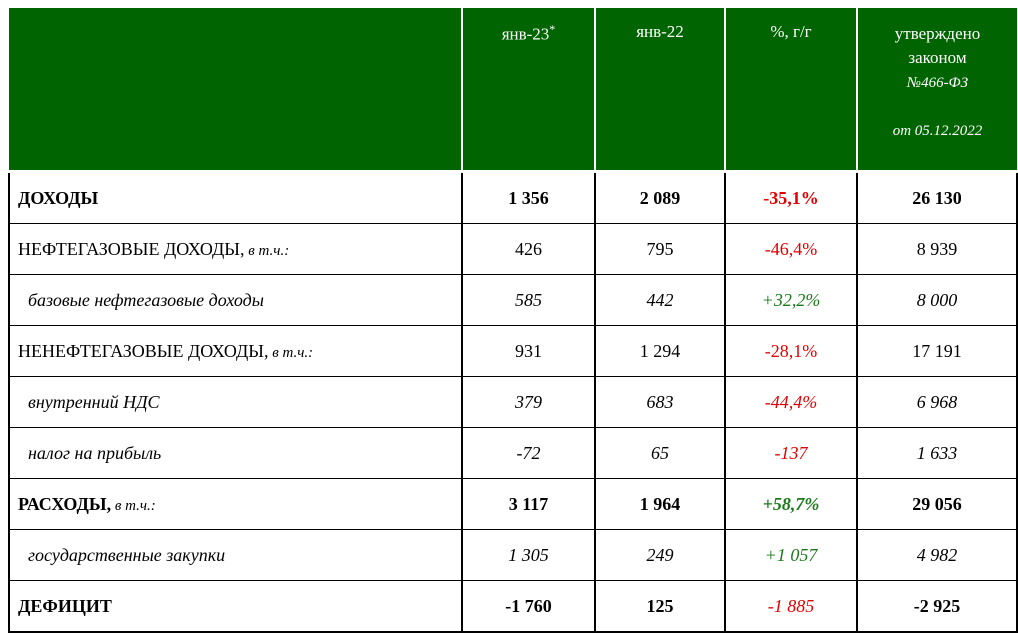  I want to click on header-approved-line1: утверждено, so click(937, 33).